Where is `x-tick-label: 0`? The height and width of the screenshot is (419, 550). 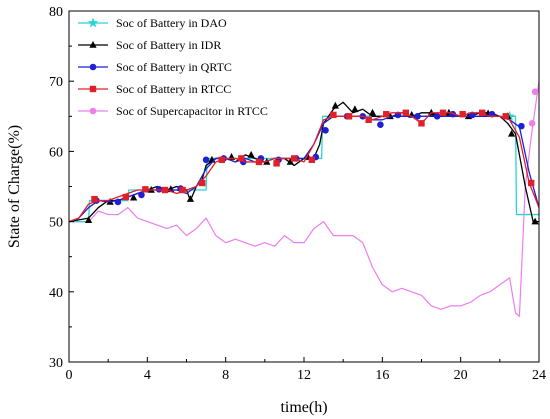 x-tick-label: 0 is located at coordinates (69, 375).